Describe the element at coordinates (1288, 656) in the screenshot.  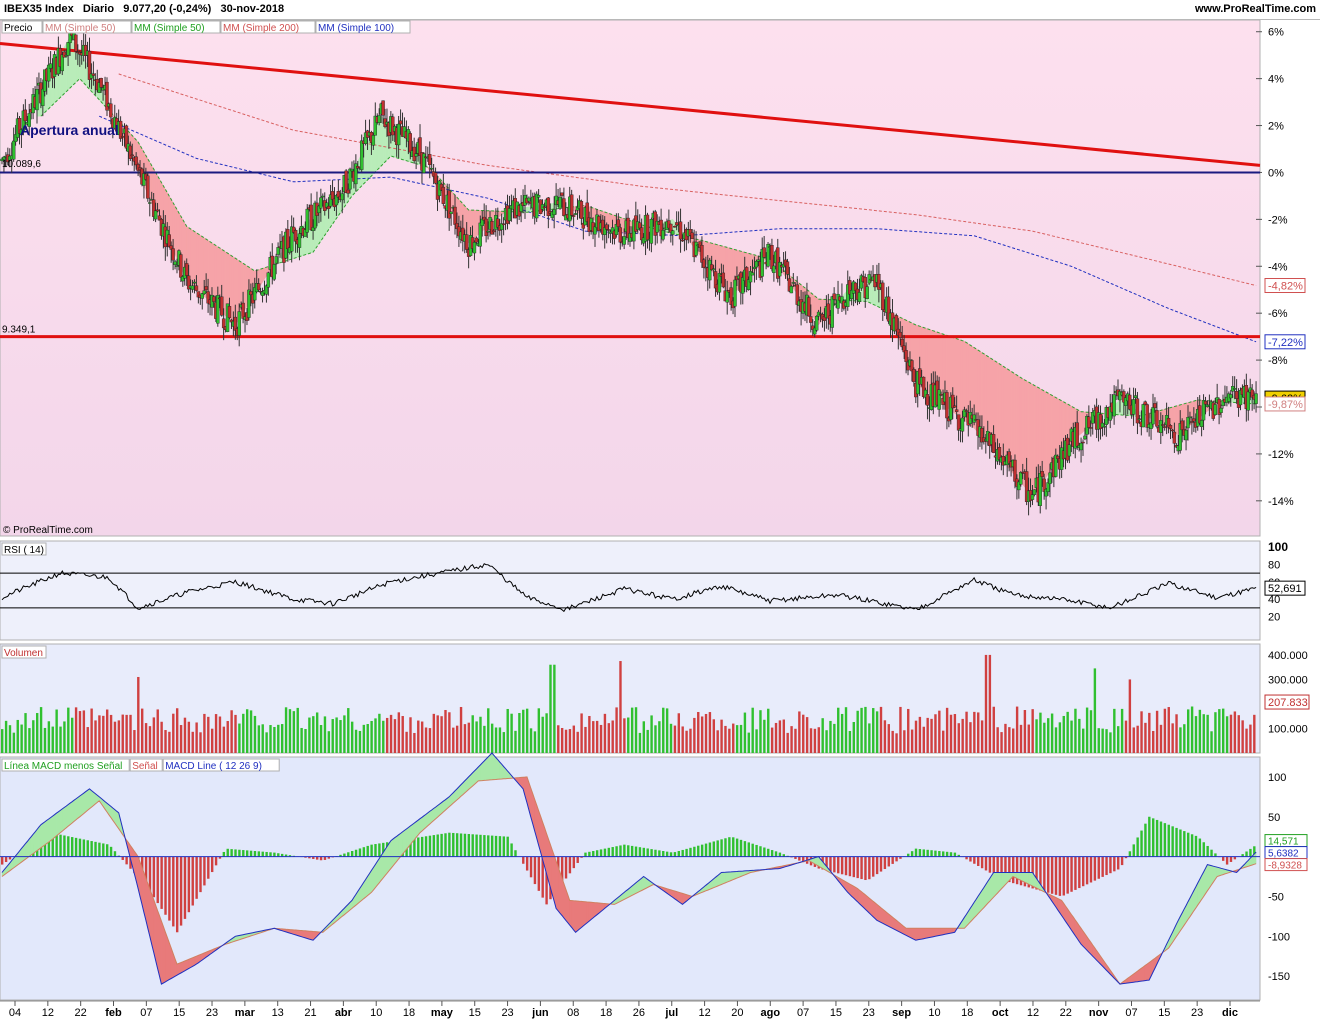
I see `volume-tick-label: 400.000` at that location.